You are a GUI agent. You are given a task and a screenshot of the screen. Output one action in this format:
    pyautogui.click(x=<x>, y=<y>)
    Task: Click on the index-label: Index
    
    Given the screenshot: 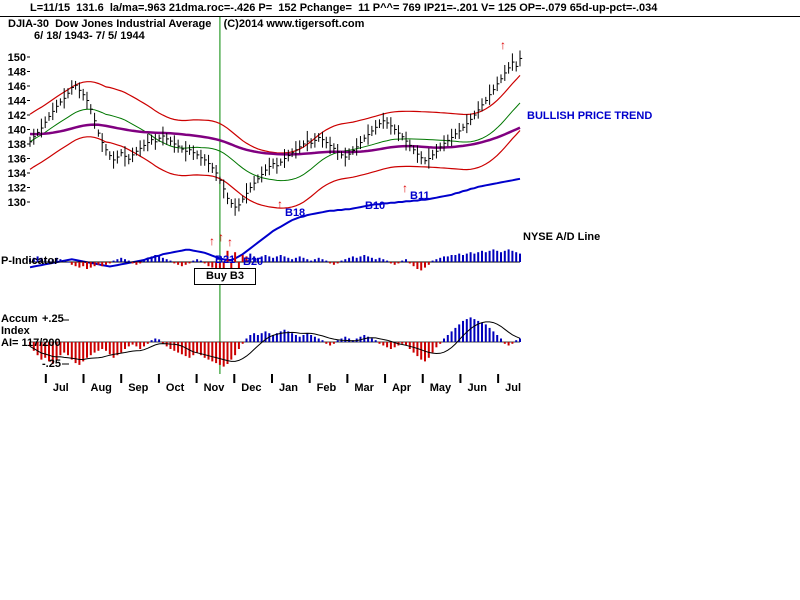 What is the action you would take?
    pyautogui.click(x=15, y=331)
    